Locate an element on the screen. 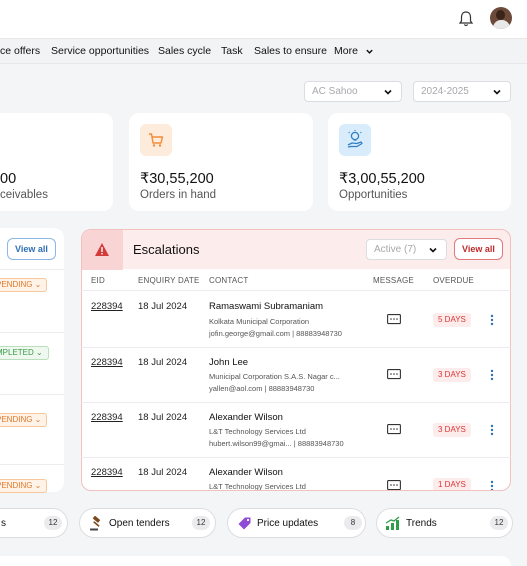 The image size is (527, 566). cart-icon is located at coordinates (156, 140).